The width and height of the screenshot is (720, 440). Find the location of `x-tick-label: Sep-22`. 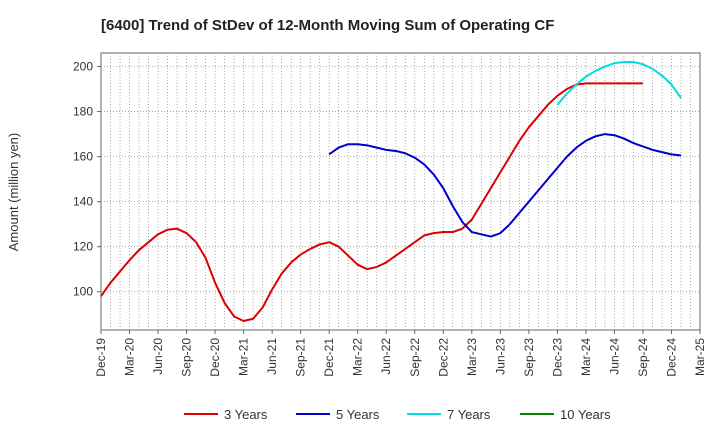

x-tick-label: Sep-22 is located at coordinates (415, 357).